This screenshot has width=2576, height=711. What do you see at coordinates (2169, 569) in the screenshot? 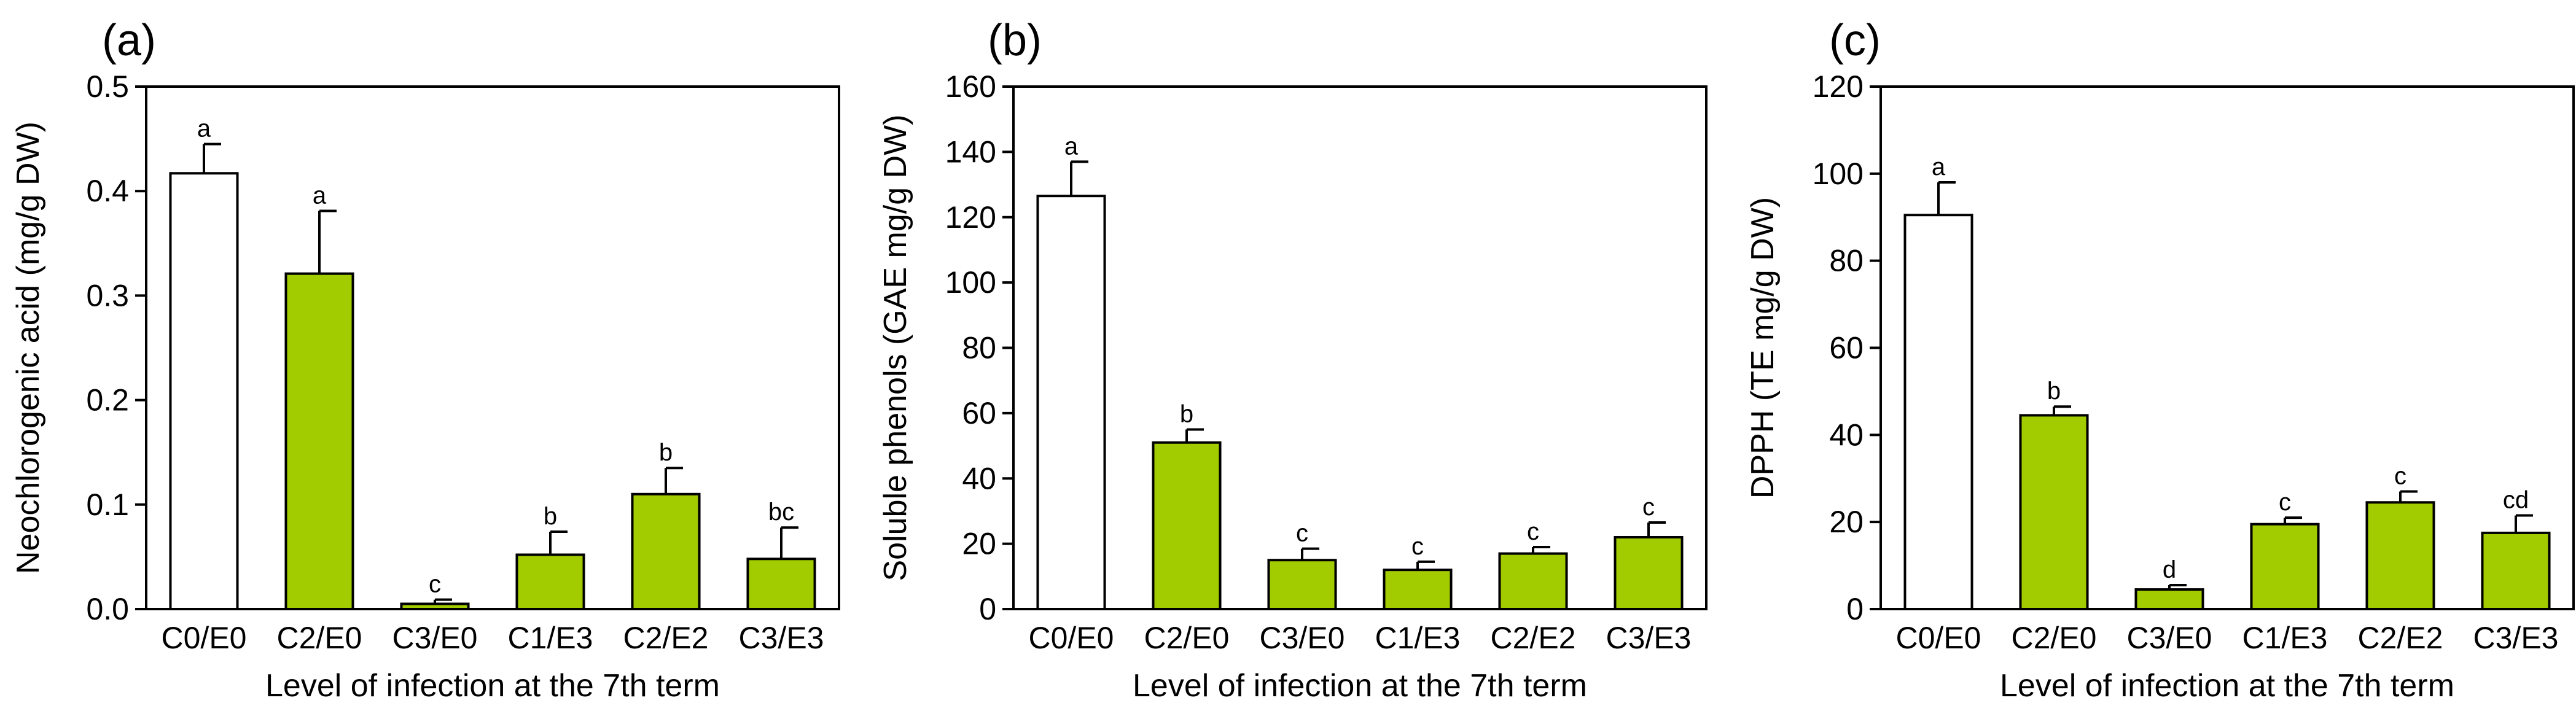
I see `significance-letter: d` at bounding box center [2169, 569].